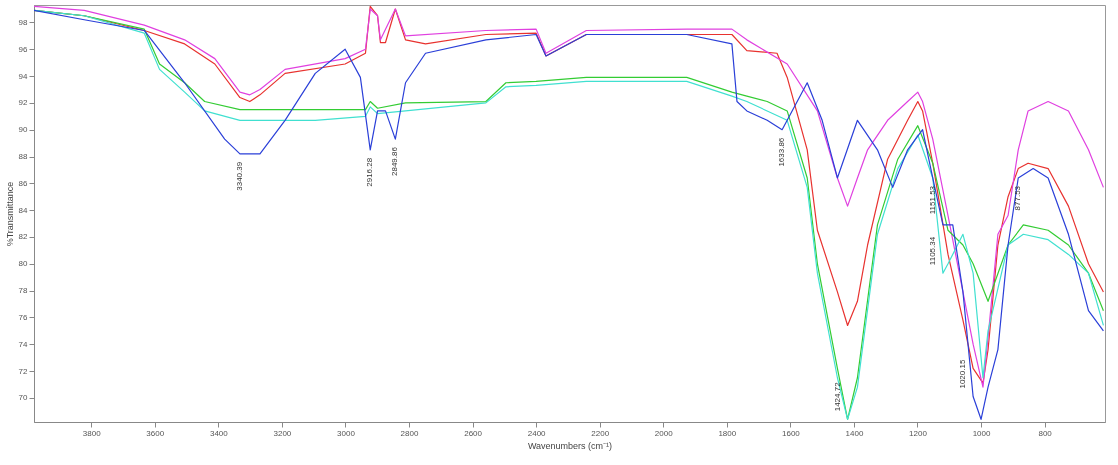 This screenshot has width=1118, height=465. Describe the element at coordinates (837, 396) in the screenshot. I see `annotation: 1424.72` at that location.